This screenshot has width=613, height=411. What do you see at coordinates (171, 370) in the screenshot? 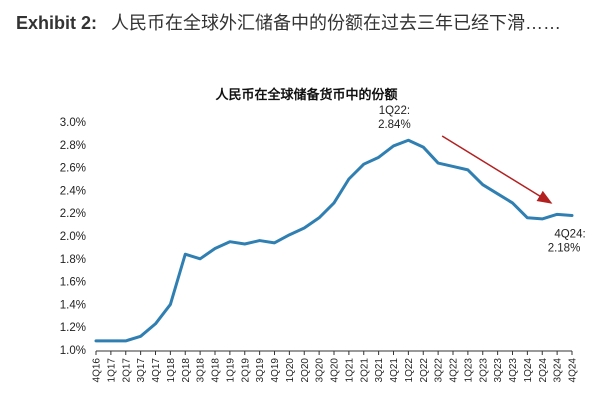
I see `x-tick-label: 1Q18` at bounding box center [171, 370].